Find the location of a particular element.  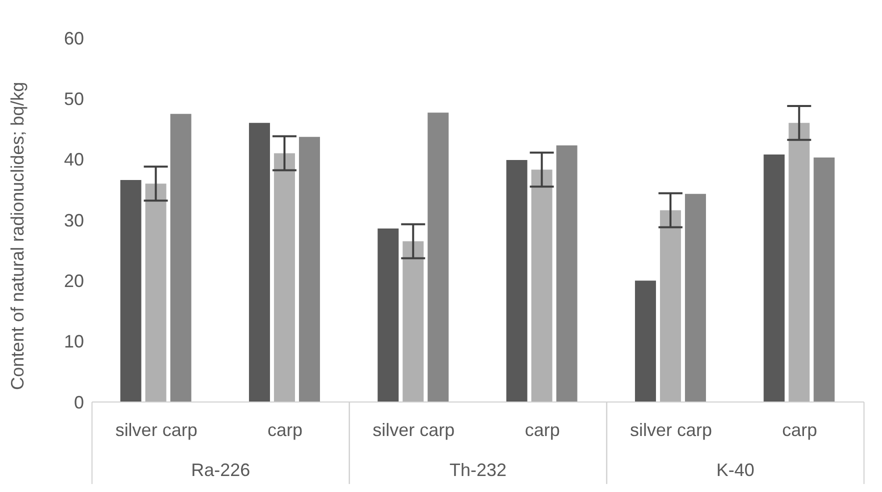

text: Ra-226 is located at coordinates (220, 470).